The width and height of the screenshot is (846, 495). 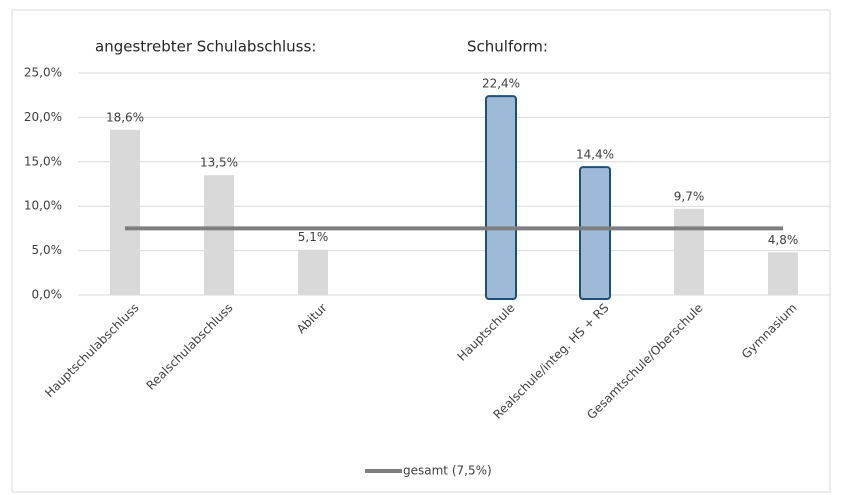 I want to click on data-label: 14,4%, so click(x=595, y=155).